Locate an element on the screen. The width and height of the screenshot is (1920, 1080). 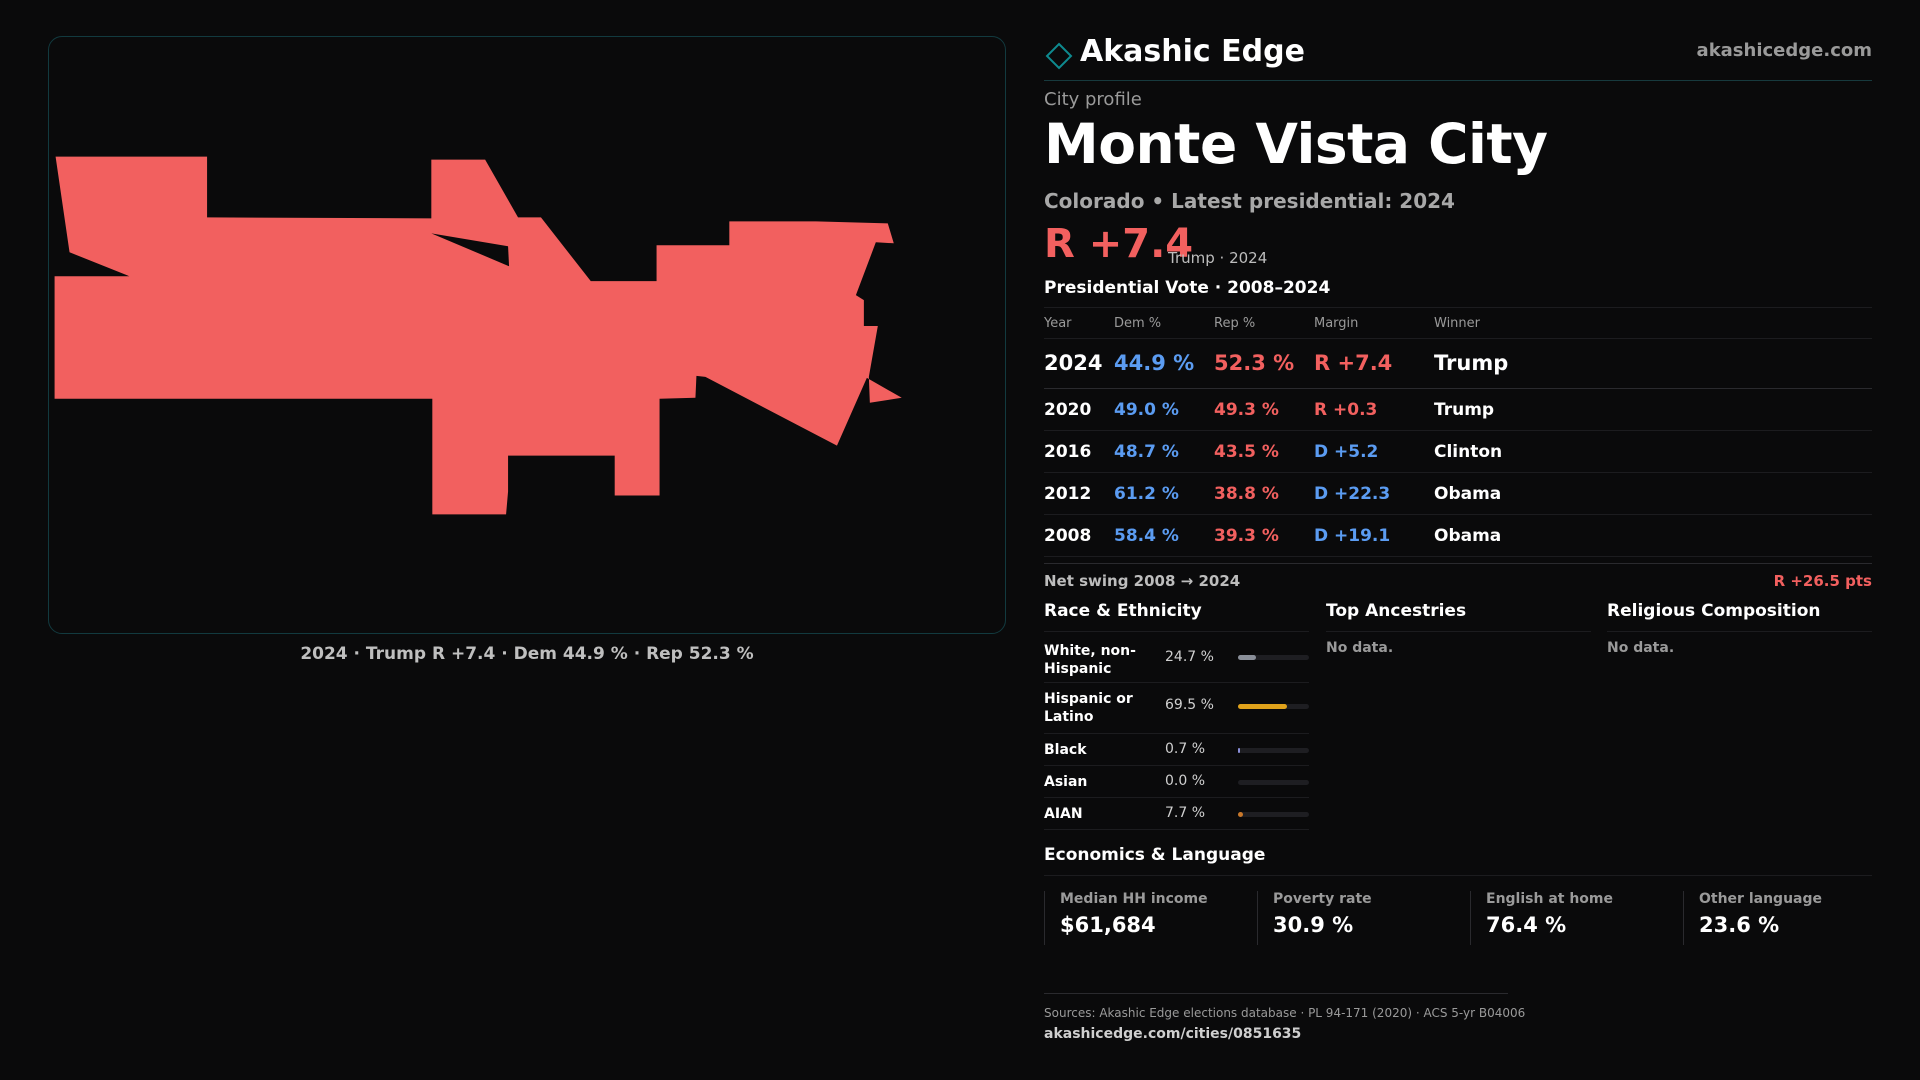
race-row: Black 0.7 % is located at coordinates (1176, 750).